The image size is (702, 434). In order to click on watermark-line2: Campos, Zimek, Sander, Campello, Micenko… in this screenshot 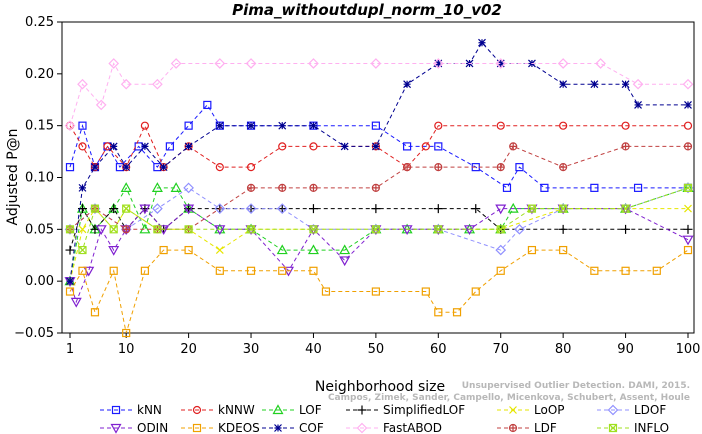, I will do `click(509, 398)`.